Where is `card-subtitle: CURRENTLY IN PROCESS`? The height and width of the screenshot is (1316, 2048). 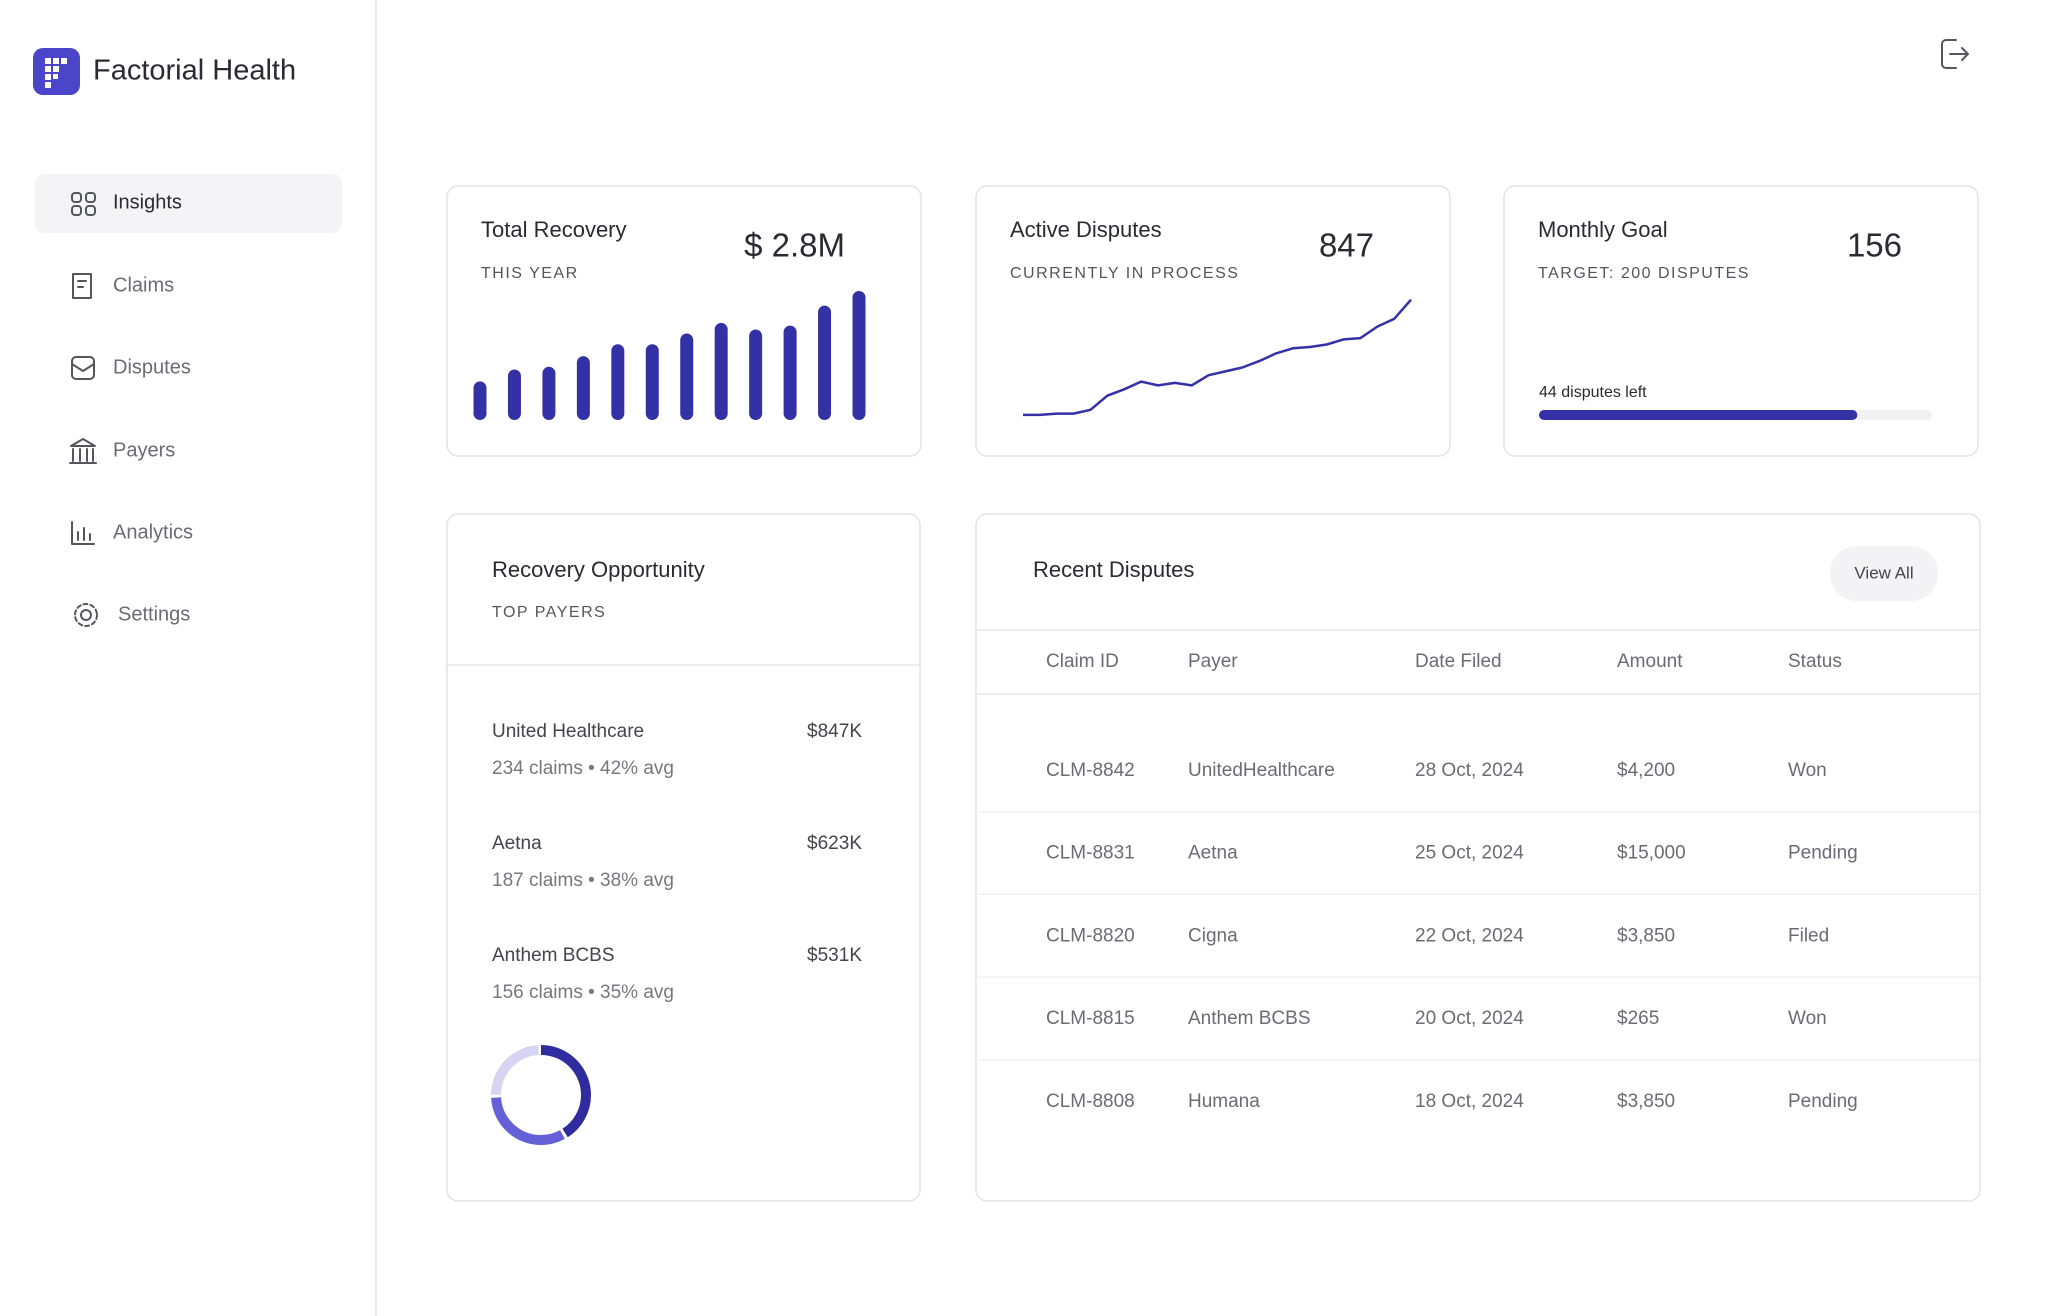 card-subtitle: CURRENTLY IN PROCESS is located at coordinates (1124, 273).